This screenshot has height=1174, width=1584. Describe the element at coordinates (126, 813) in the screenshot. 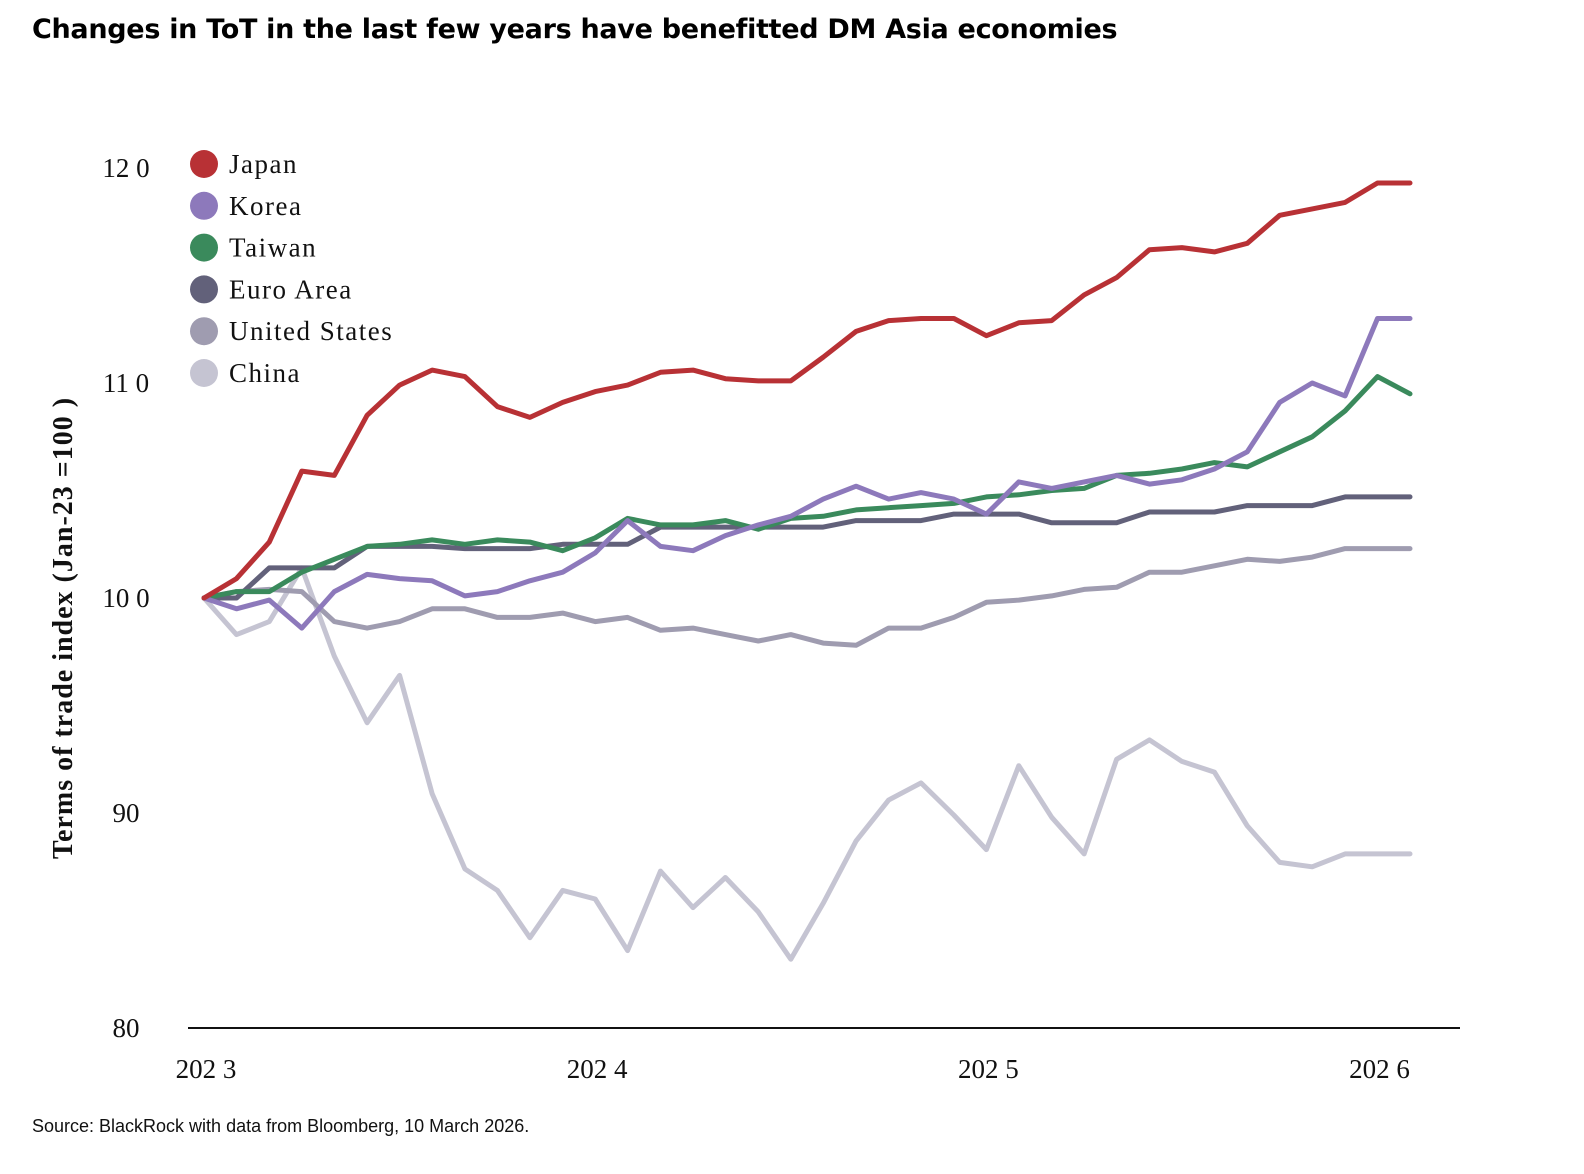

I see `y-tick-label: 90` at that location.